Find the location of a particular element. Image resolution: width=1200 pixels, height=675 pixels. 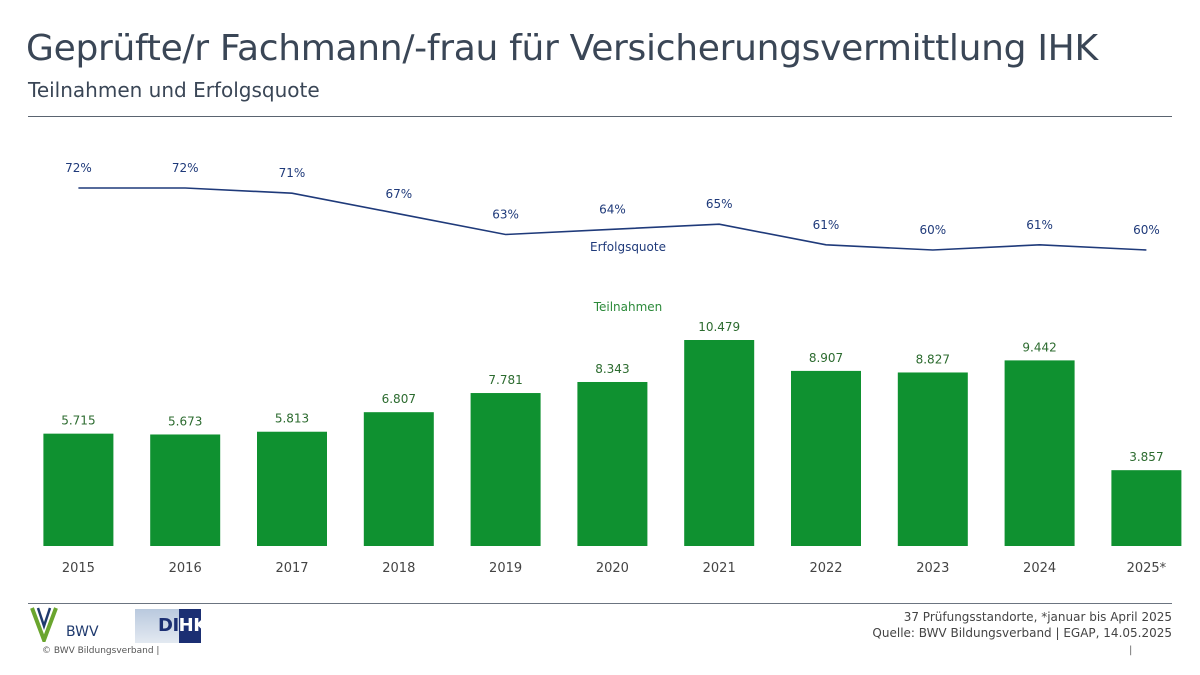

line-label-7: 61% is located at coordinates (826, 225).